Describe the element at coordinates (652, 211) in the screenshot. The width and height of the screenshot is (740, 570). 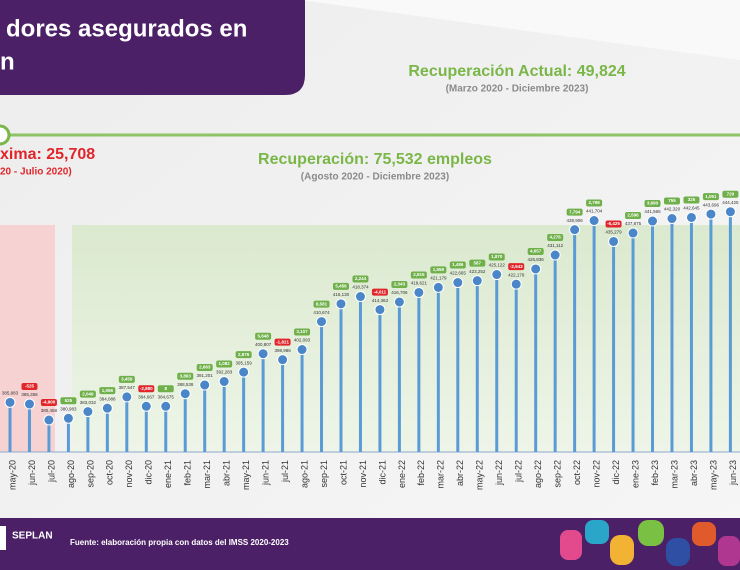
I see `value-label: 441,565` at that location.